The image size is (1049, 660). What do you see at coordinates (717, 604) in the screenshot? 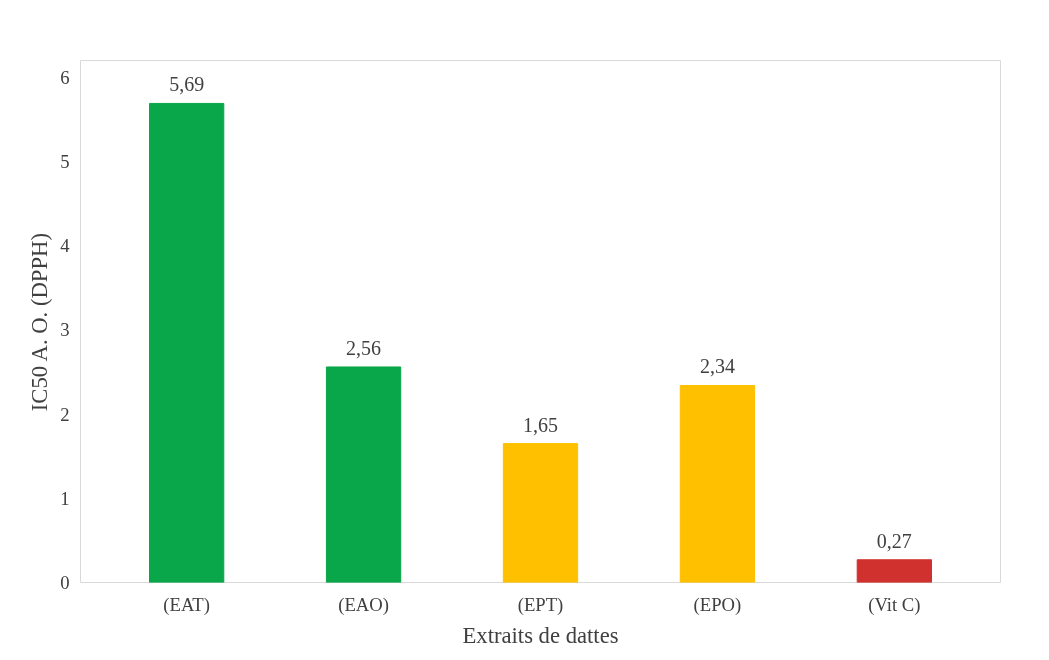
I see `x-tick-label: (EPO)` at bounding box center [717, 604].